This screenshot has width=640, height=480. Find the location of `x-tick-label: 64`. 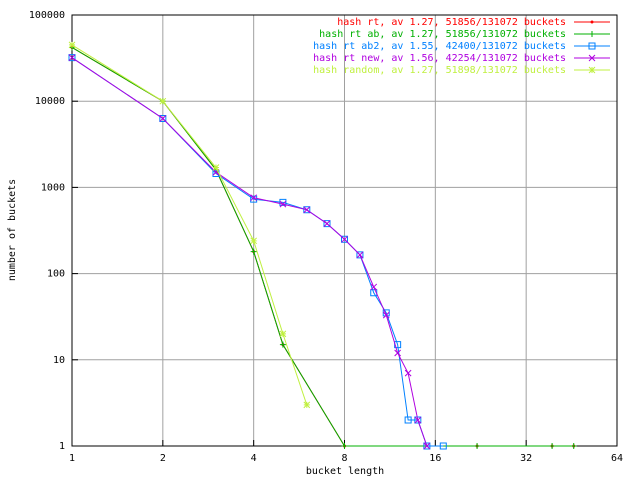

x-tick-label: 64 is located at coordinates (617, 458).